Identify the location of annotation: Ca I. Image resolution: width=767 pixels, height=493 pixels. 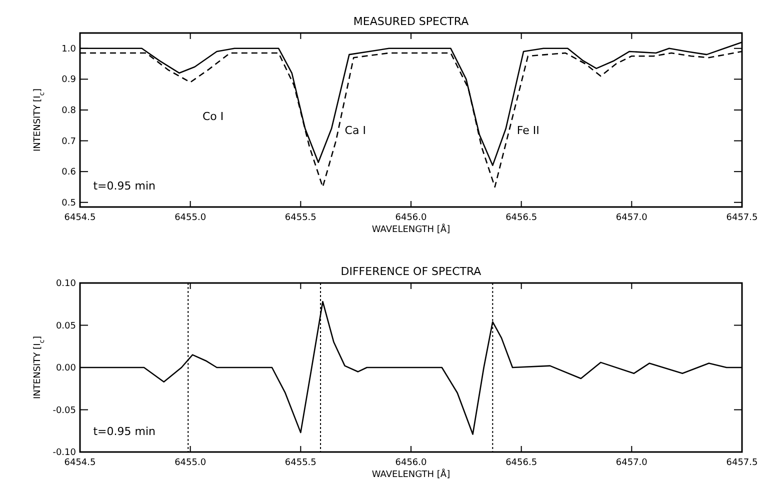
(355, 130).